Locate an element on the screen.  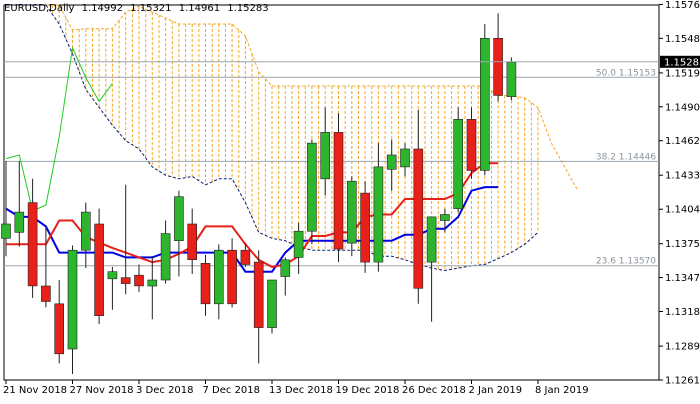
price-tick-label: 1.13185 is located at coordinates (682, 312).